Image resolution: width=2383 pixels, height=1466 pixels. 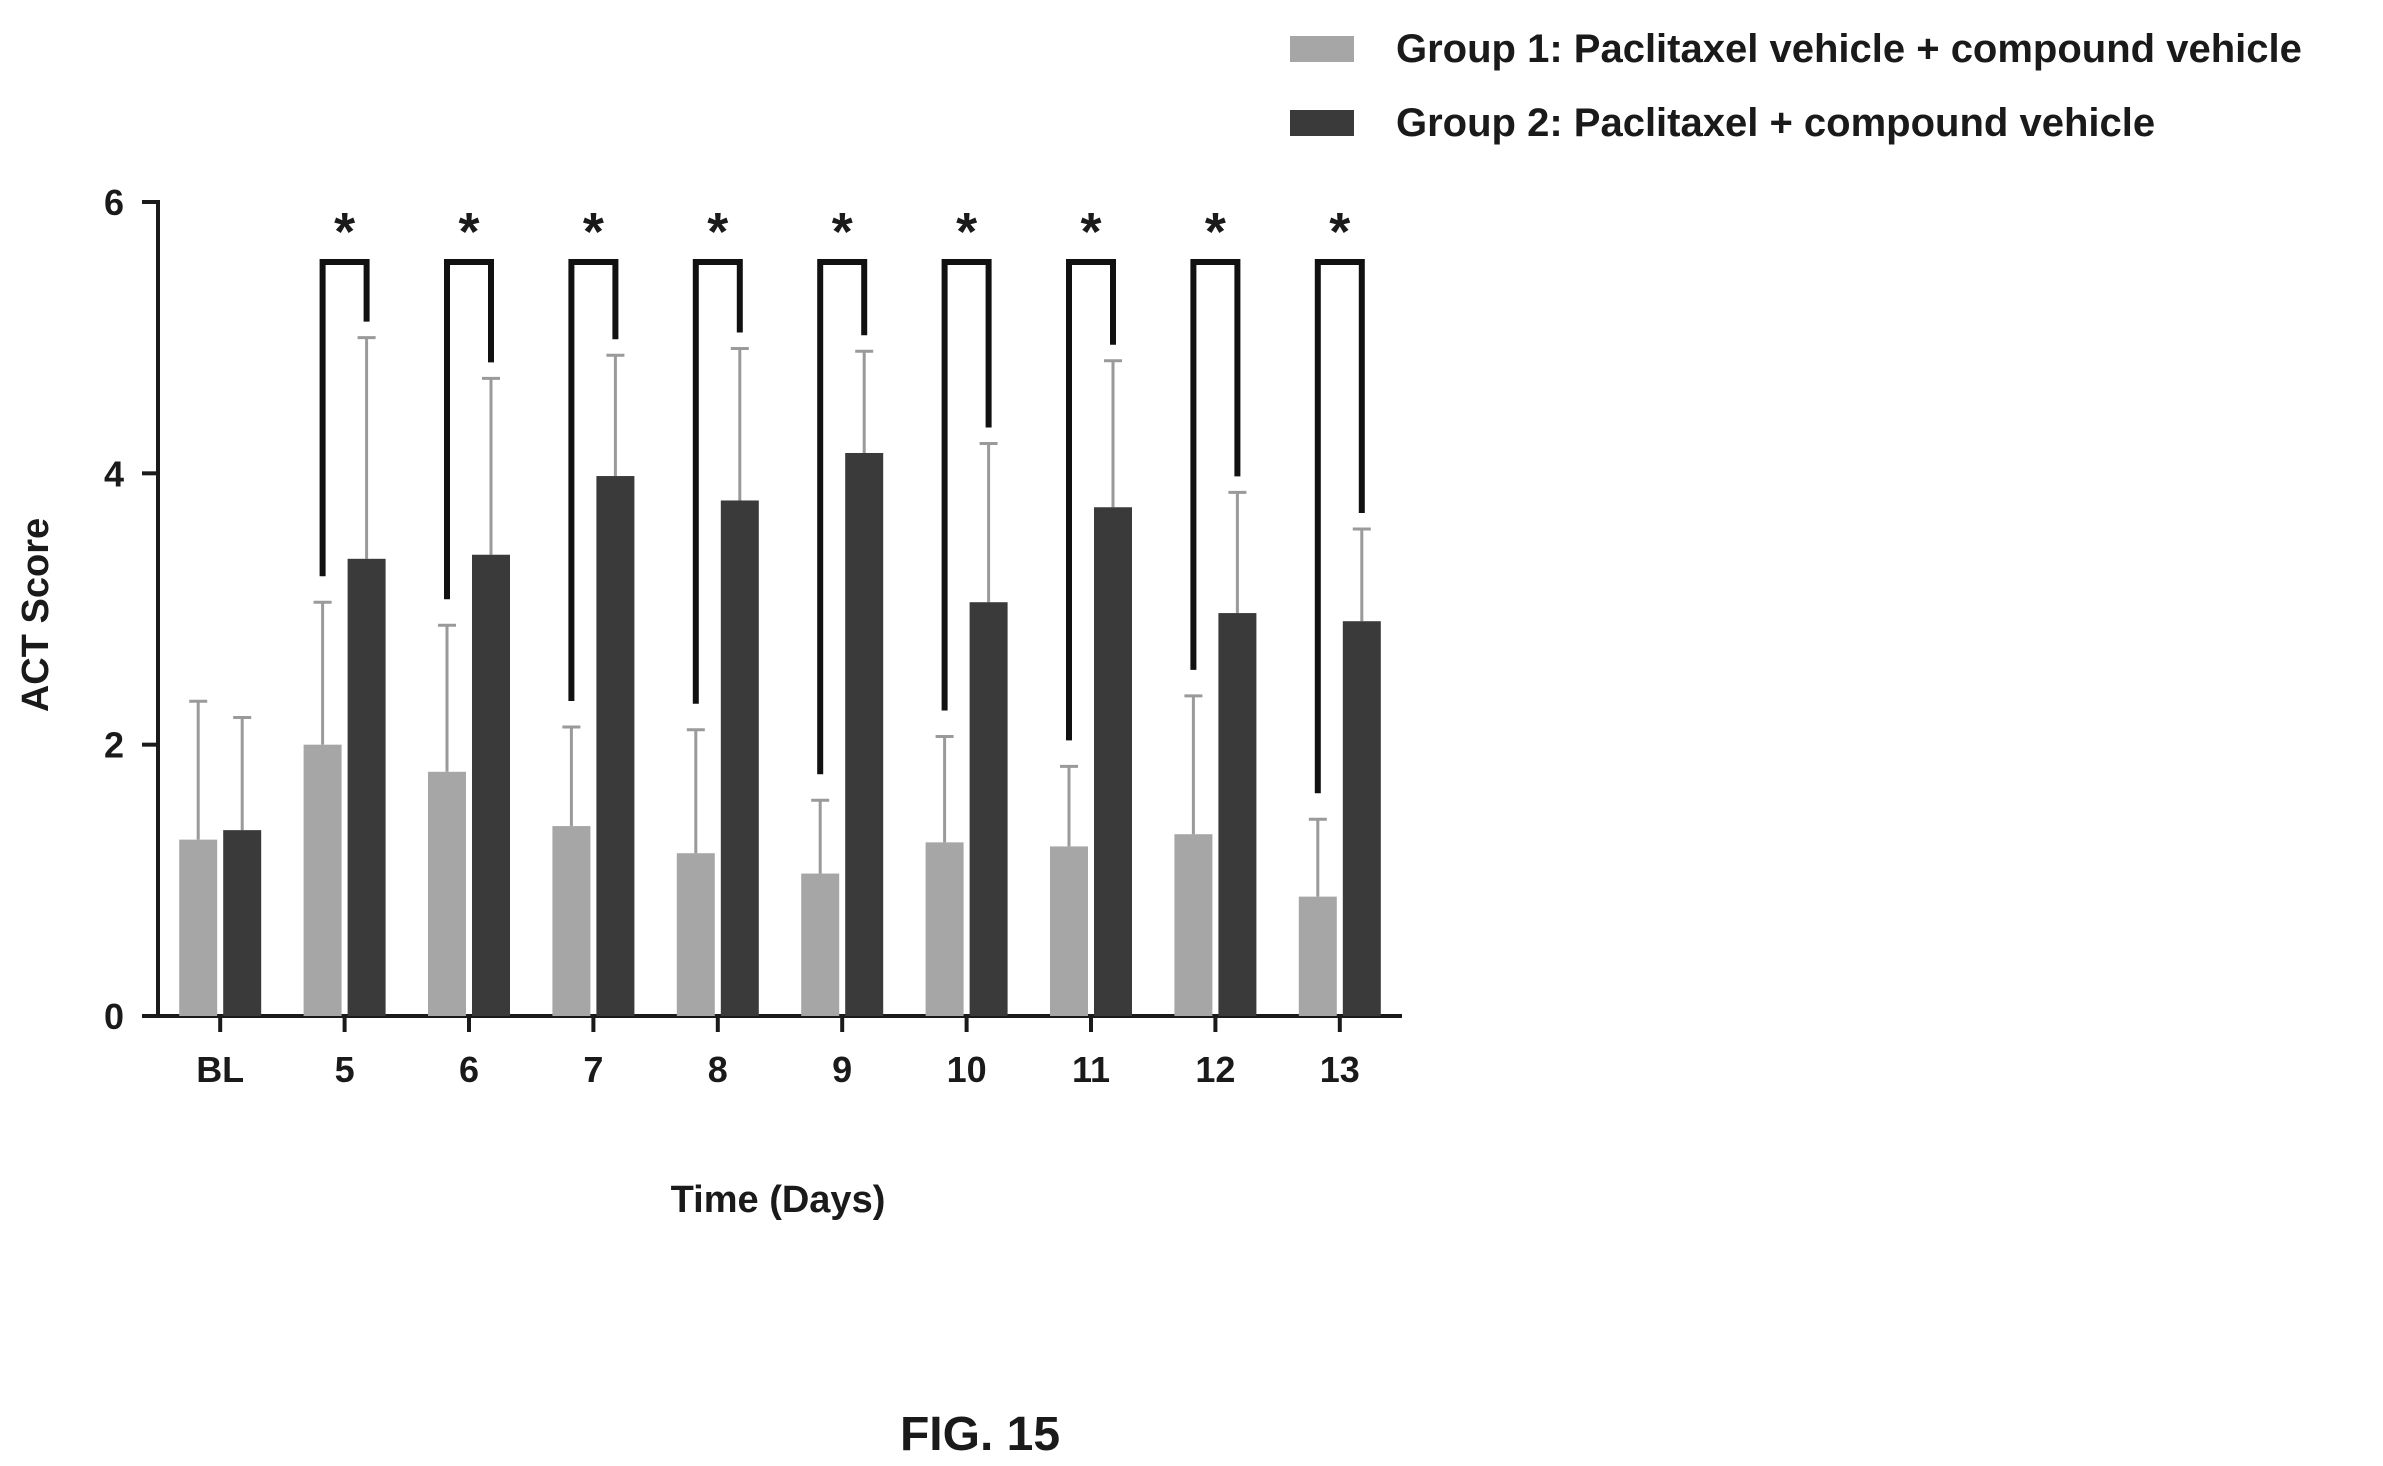 I want to click on x-tick-label: 13, so click(x=1340, y=1069).